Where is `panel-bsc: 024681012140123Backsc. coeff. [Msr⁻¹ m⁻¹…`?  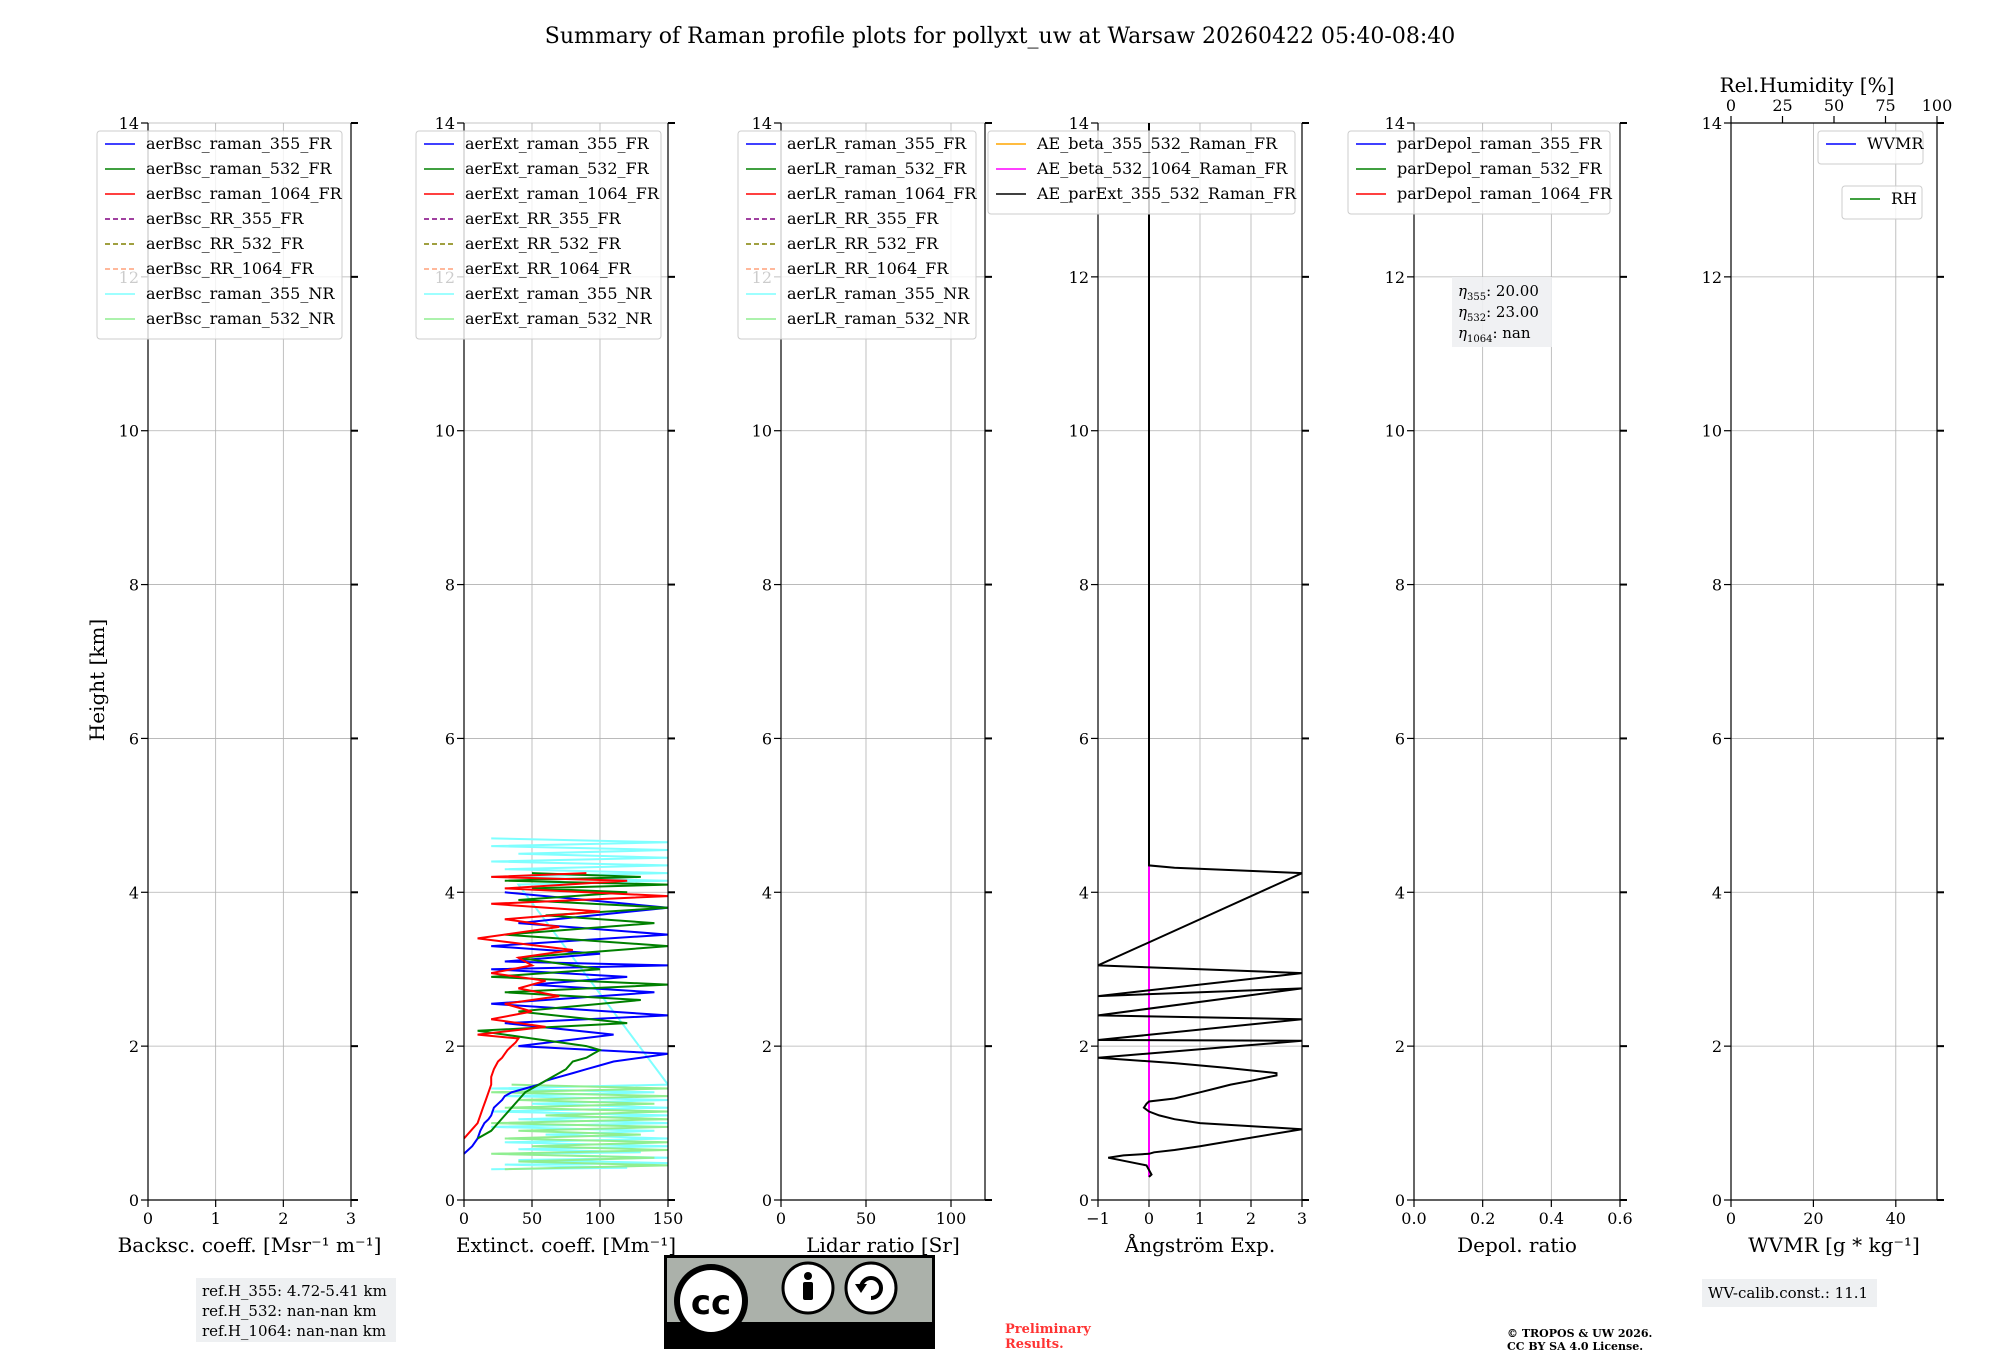
panel-bsc: 024681012140123Backsc. coeff. [Msr⁻¹ m⁻¹… is located at coordinates (239, 685).